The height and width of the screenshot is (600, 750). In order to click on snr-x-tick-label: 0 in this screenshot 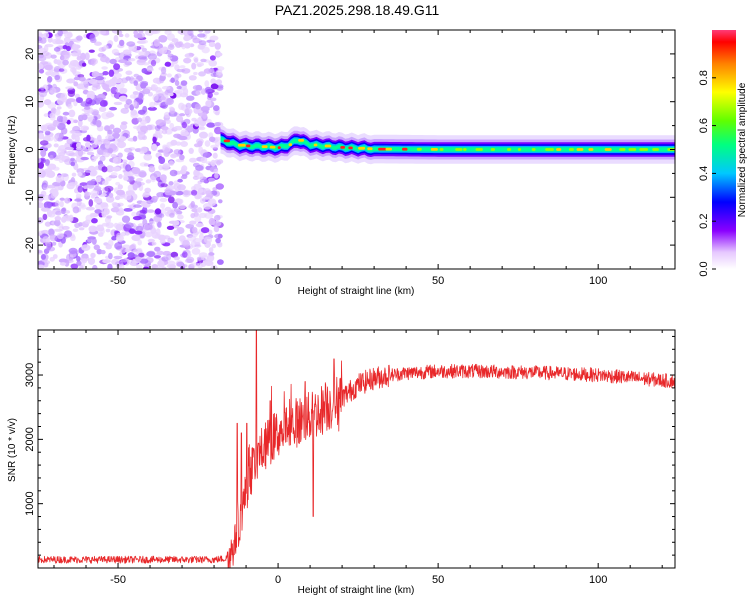, I will do `click(278, 580)`.